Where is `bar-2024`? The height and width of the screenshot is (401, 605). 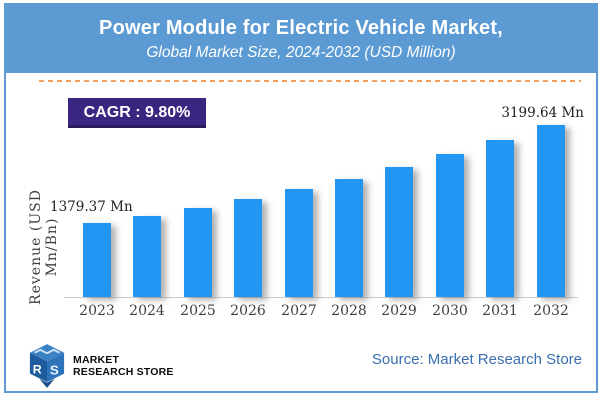
bar-2024 is located at coordinates (147, 256).